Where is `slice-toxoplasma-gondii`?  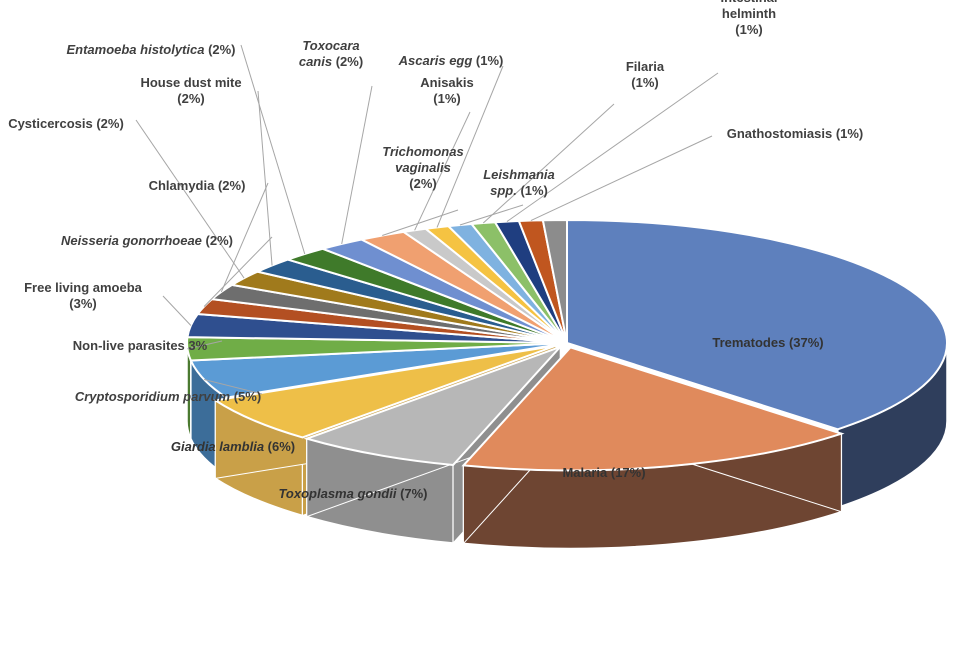 slice-toxoplasma-gondii is located at coordinates (432, 406).